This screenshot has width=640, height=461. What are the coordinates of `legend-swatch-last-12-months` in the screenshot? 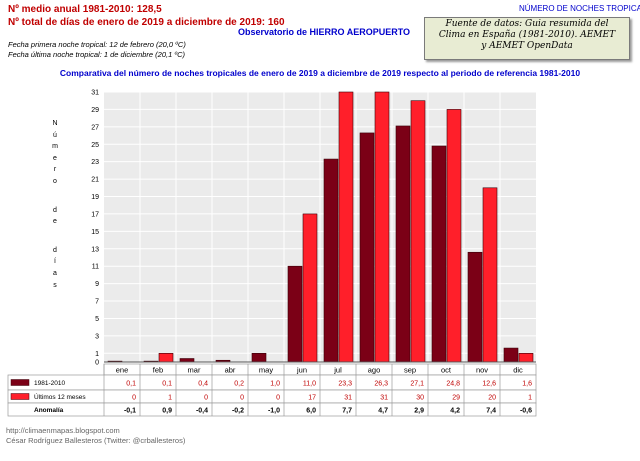 It's located at (20, 396).